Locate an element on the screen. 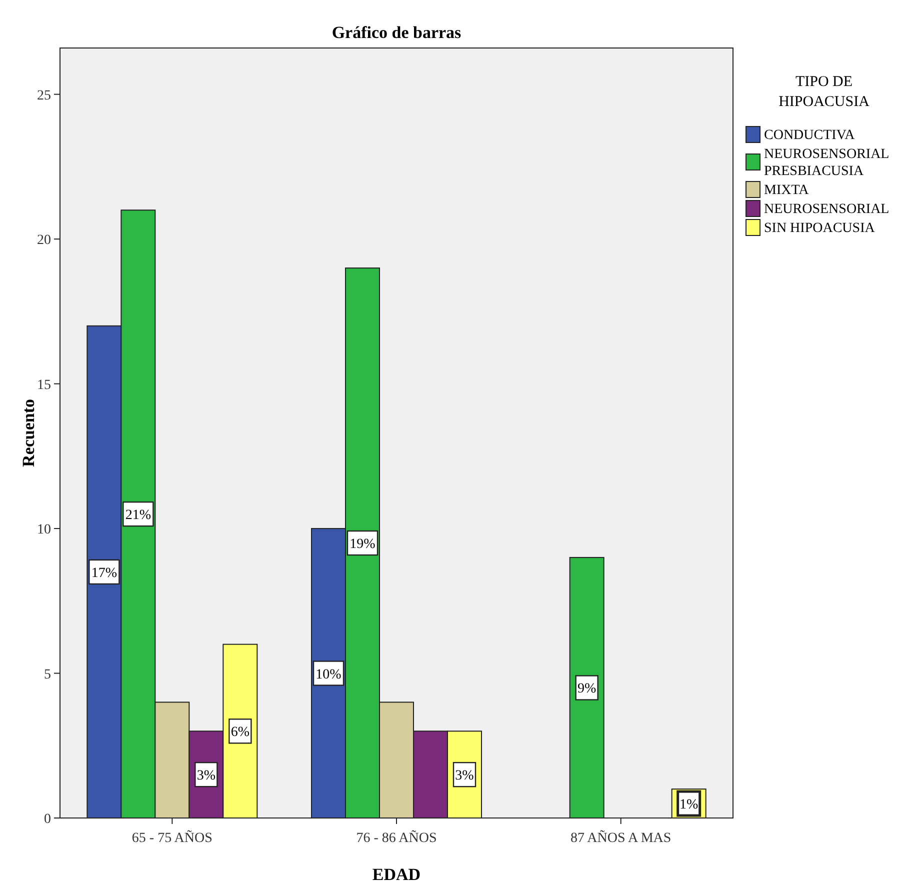 Image resolution: width=917 pixels, height=895 pixels. legend-label: NEUROSENSORIAL is located at coordinates (827, 209).